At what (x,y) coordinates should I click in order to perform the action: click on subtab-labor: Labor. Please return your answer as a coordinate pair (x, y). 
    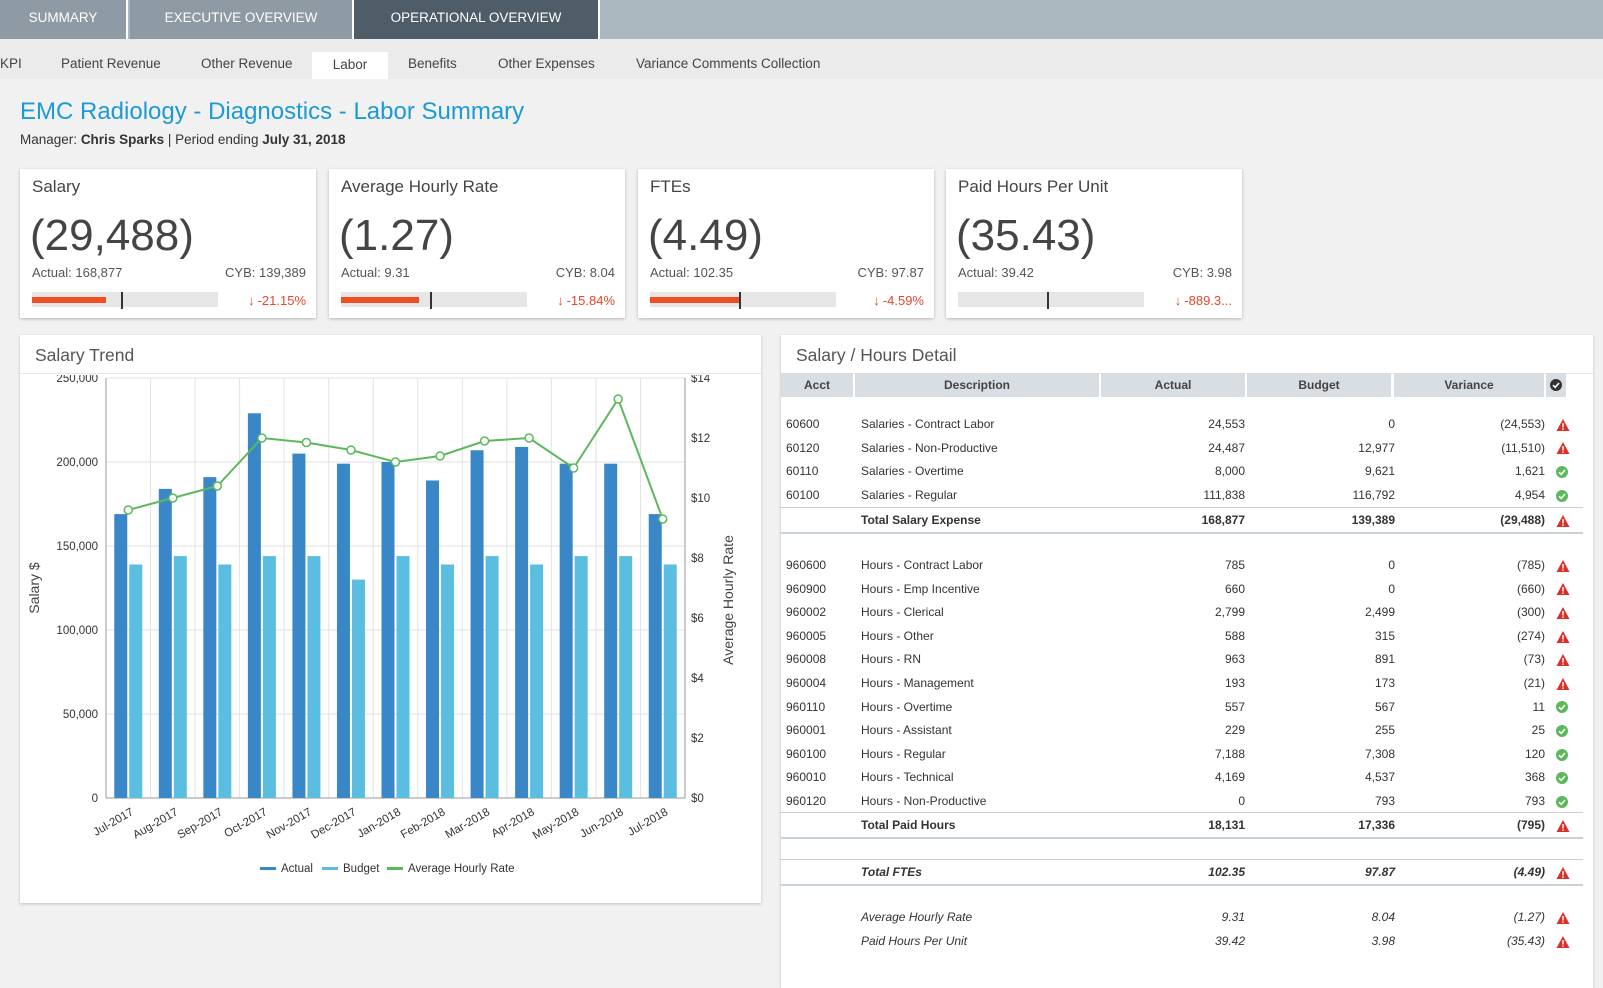
    Looking at the image, I should click on (350, 65).